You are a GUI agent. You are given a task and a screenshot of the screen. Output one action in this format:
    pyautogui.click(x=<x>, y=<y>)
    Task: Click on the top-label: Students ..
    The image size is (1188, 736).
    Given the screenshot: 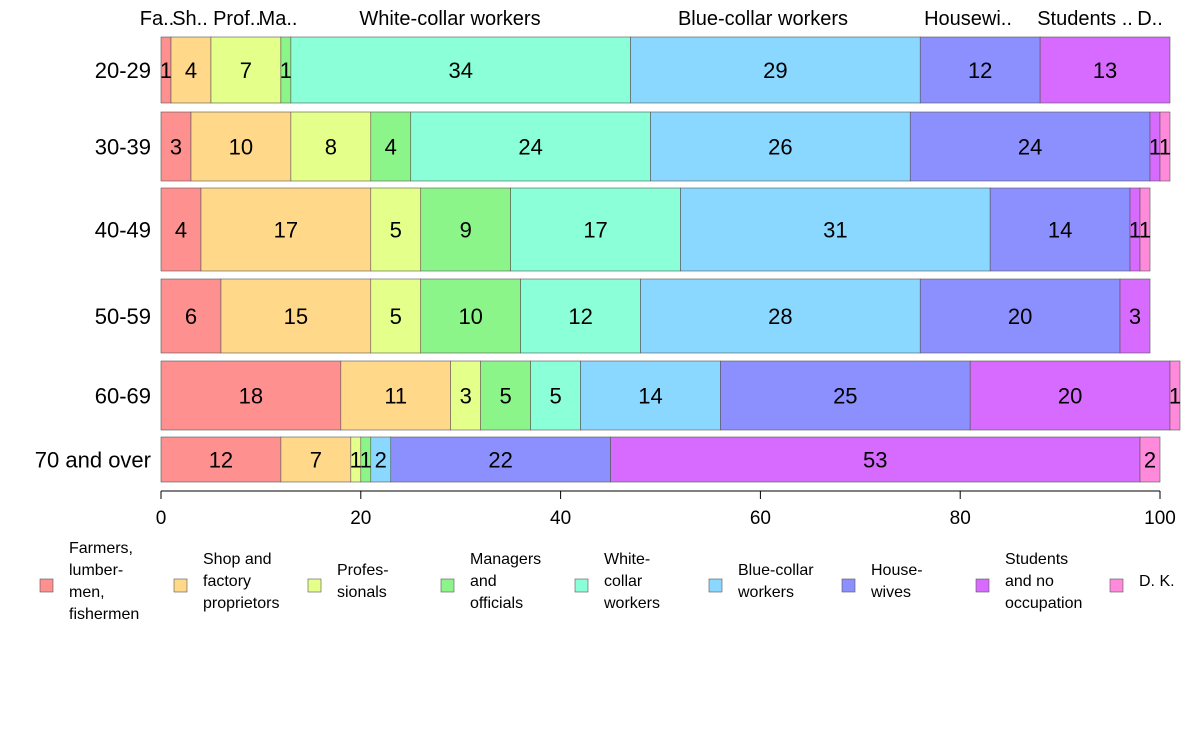 What is the action you would take?
    pyautogui.click(x=1085, y=19)
    